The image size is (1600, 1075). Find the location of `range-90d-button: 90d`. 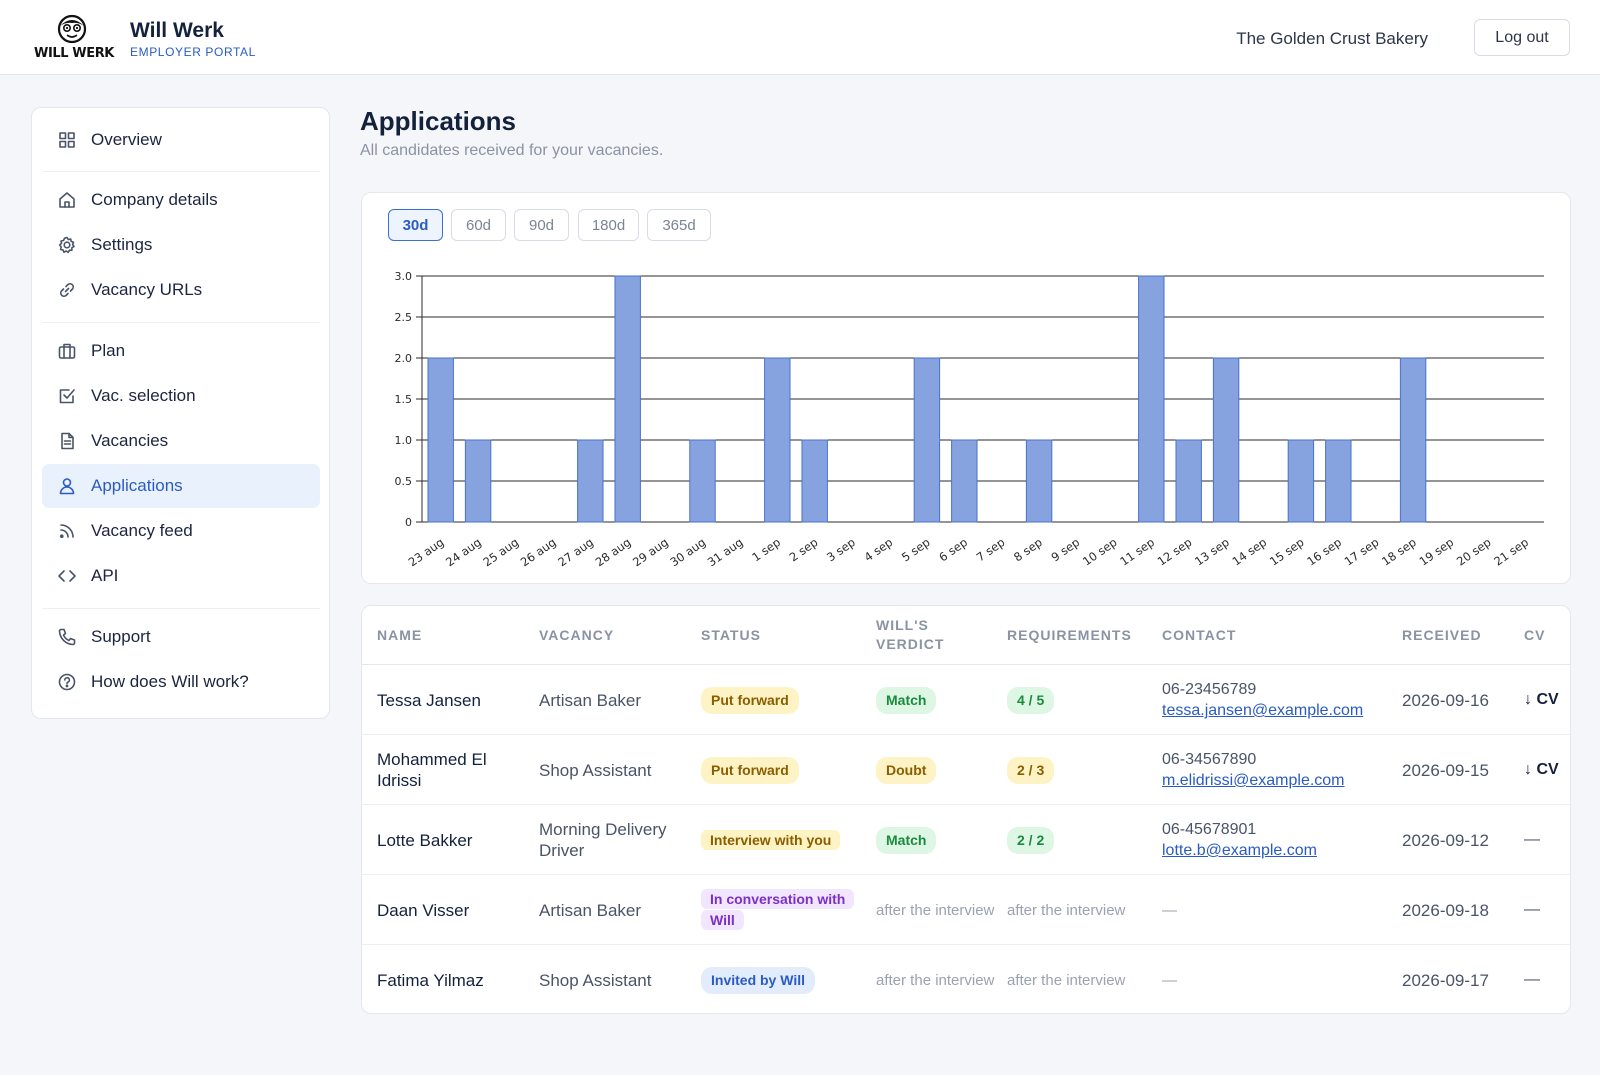

range-90d-button: 90d is located at coordinates (541, 225).